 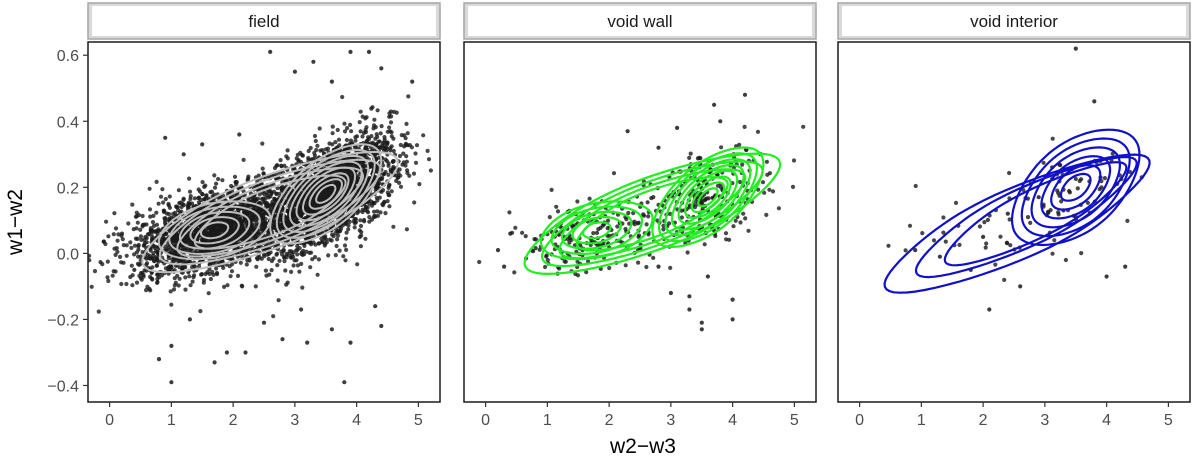 I want to click on facet-strips: field void wall void interior, so click(x=639, y=21).